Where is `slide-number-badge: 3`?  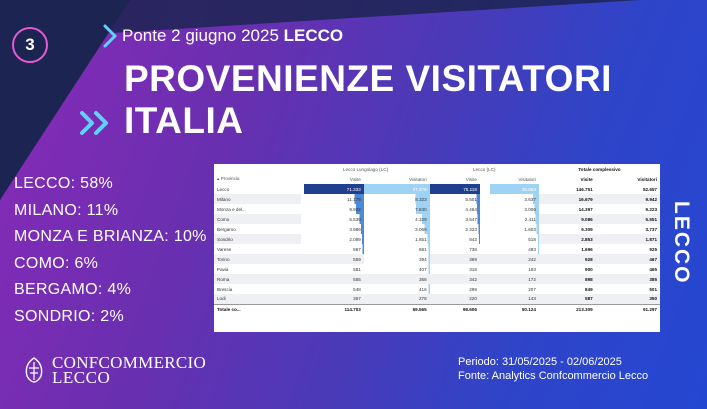 slide-number-badge: 3 is located at coordinates (30, 45).